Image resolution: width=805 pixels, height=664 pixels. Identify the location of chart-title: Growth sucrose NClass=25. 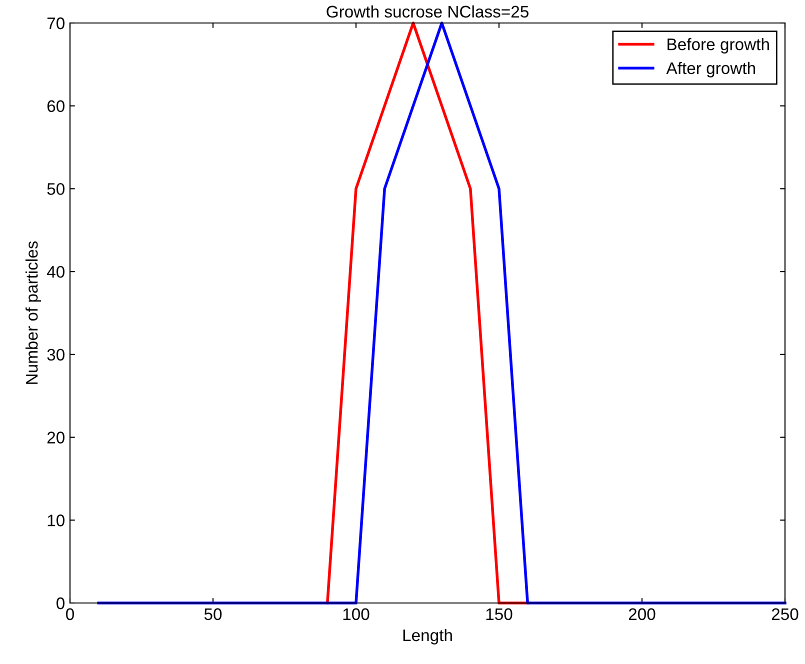
(427, 11).